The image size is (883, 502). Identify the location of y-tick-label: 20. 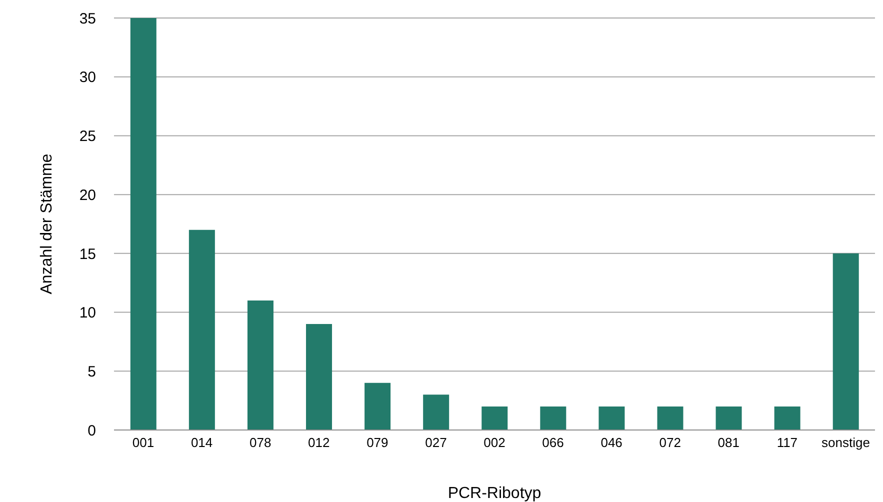
(87, 195).